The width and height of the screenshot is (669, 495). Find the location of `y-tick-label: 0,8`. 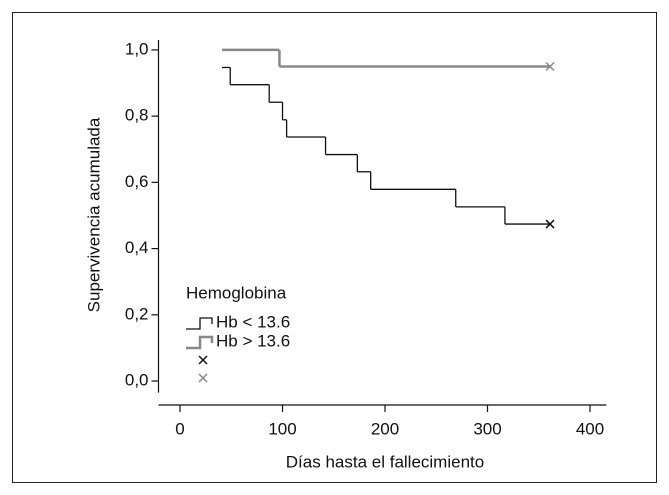

y-tick-label: 0,8 is located at coordinates (137, 115).